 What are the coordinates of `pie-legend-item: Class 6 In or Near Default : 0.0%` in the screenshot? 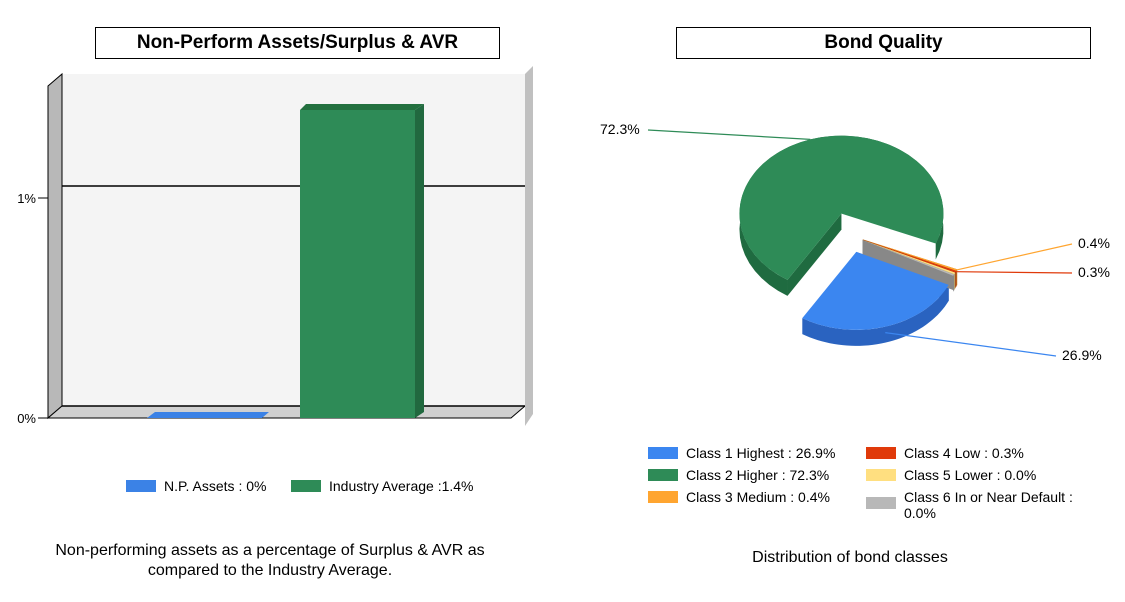 It's located at (978, 505).